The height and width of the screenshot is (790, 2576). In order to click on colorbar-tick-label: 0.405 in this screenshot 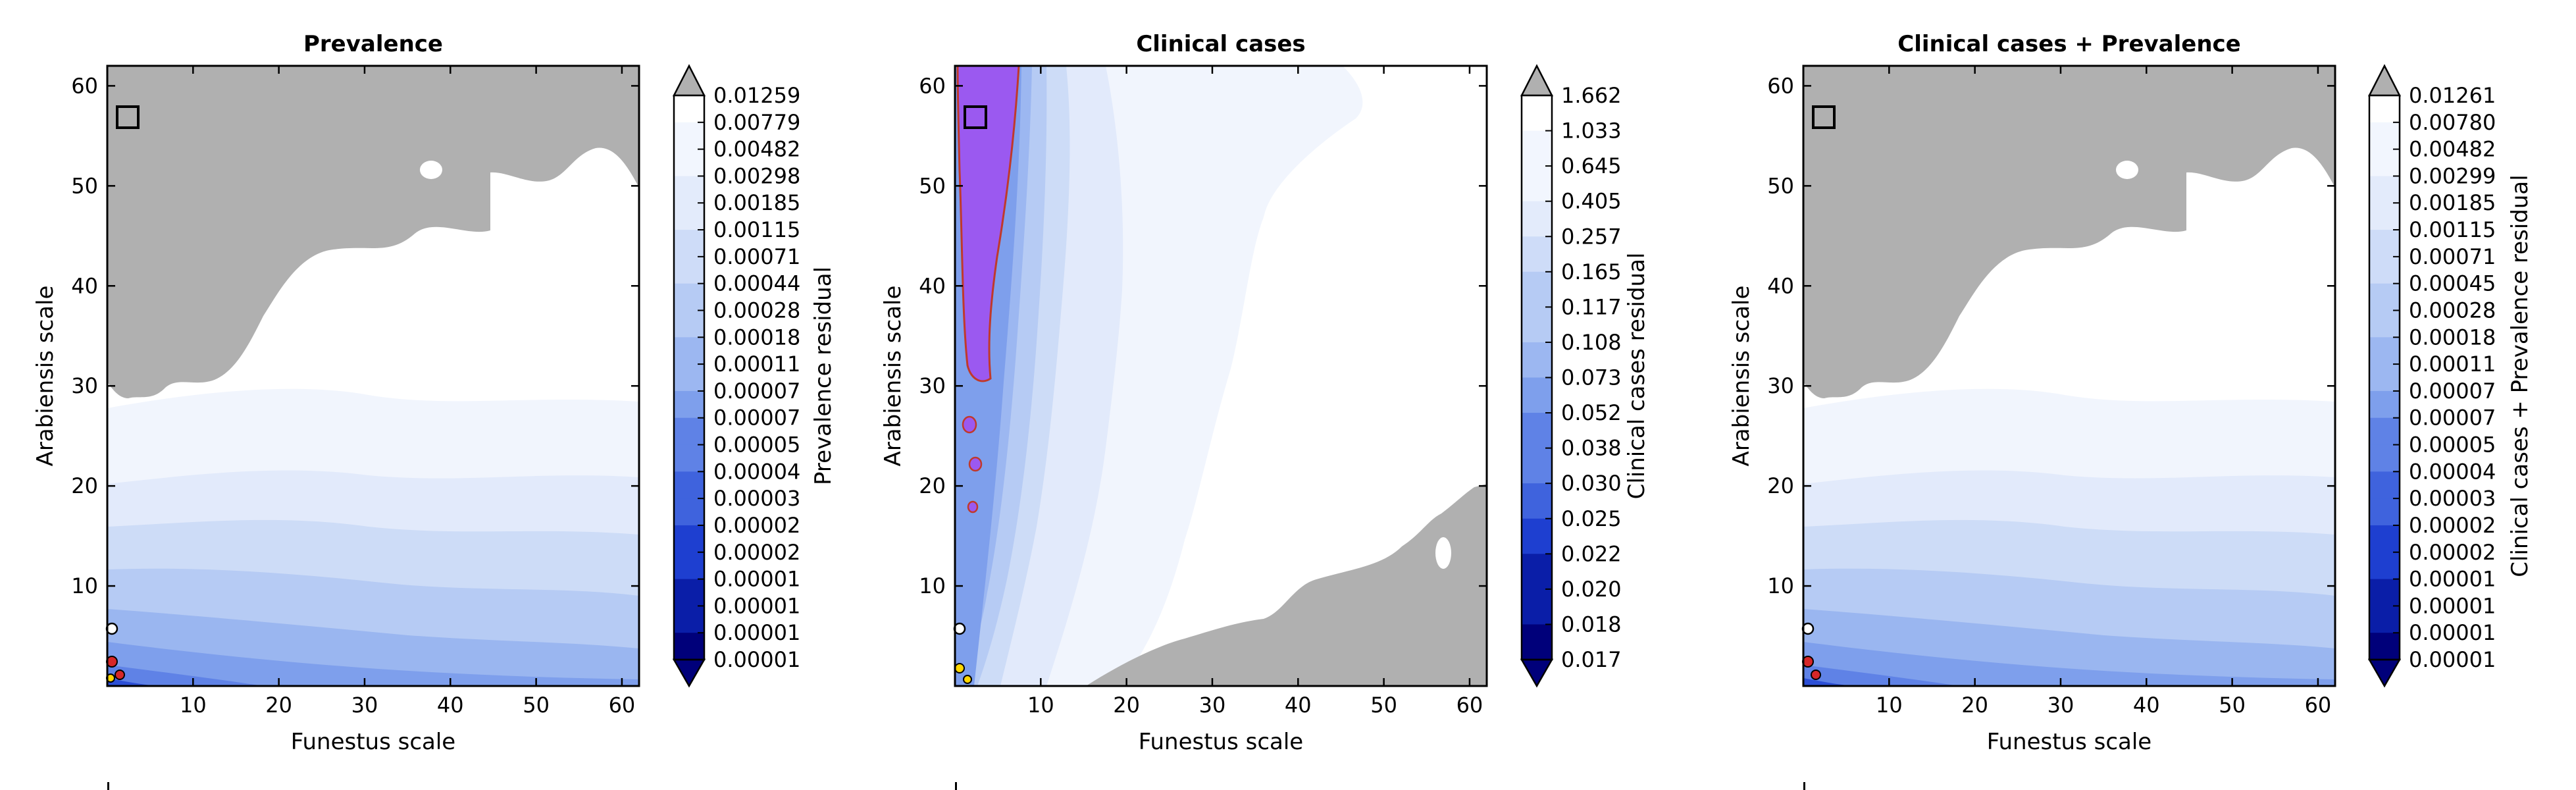, I will do `click(1591, 202)`.